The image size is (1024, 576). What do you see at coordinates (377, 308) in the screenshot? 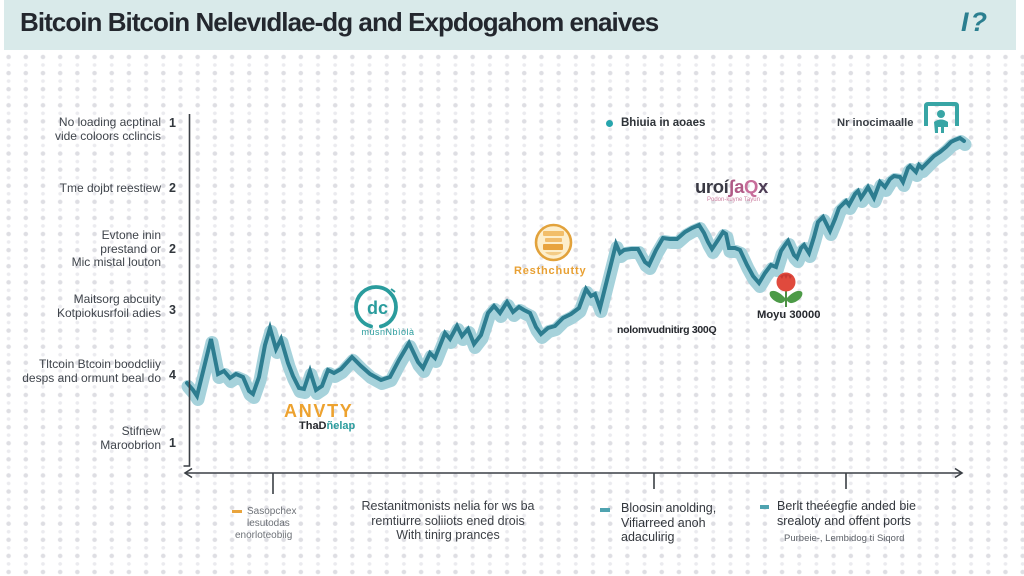
I see `svg-text: dc` at bounding box center [377, 308].